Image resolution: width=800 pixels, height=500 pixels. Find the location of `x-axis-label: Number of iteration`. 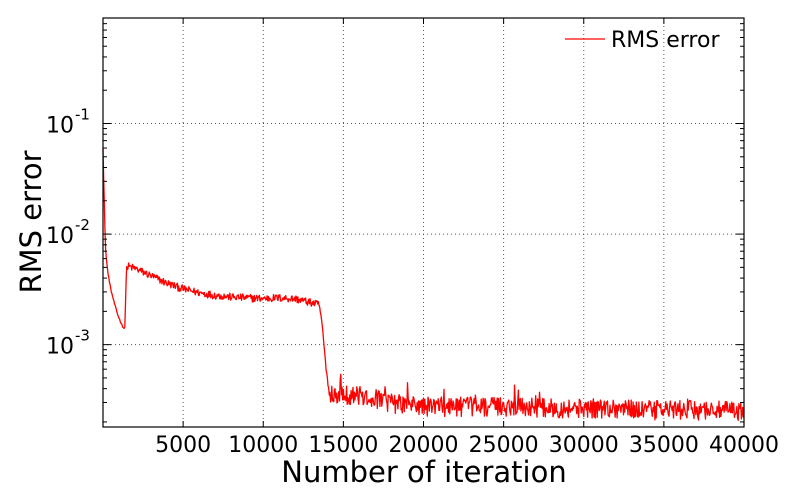

x-axis-label: Number of iteration is located at coordinates (423, 472).